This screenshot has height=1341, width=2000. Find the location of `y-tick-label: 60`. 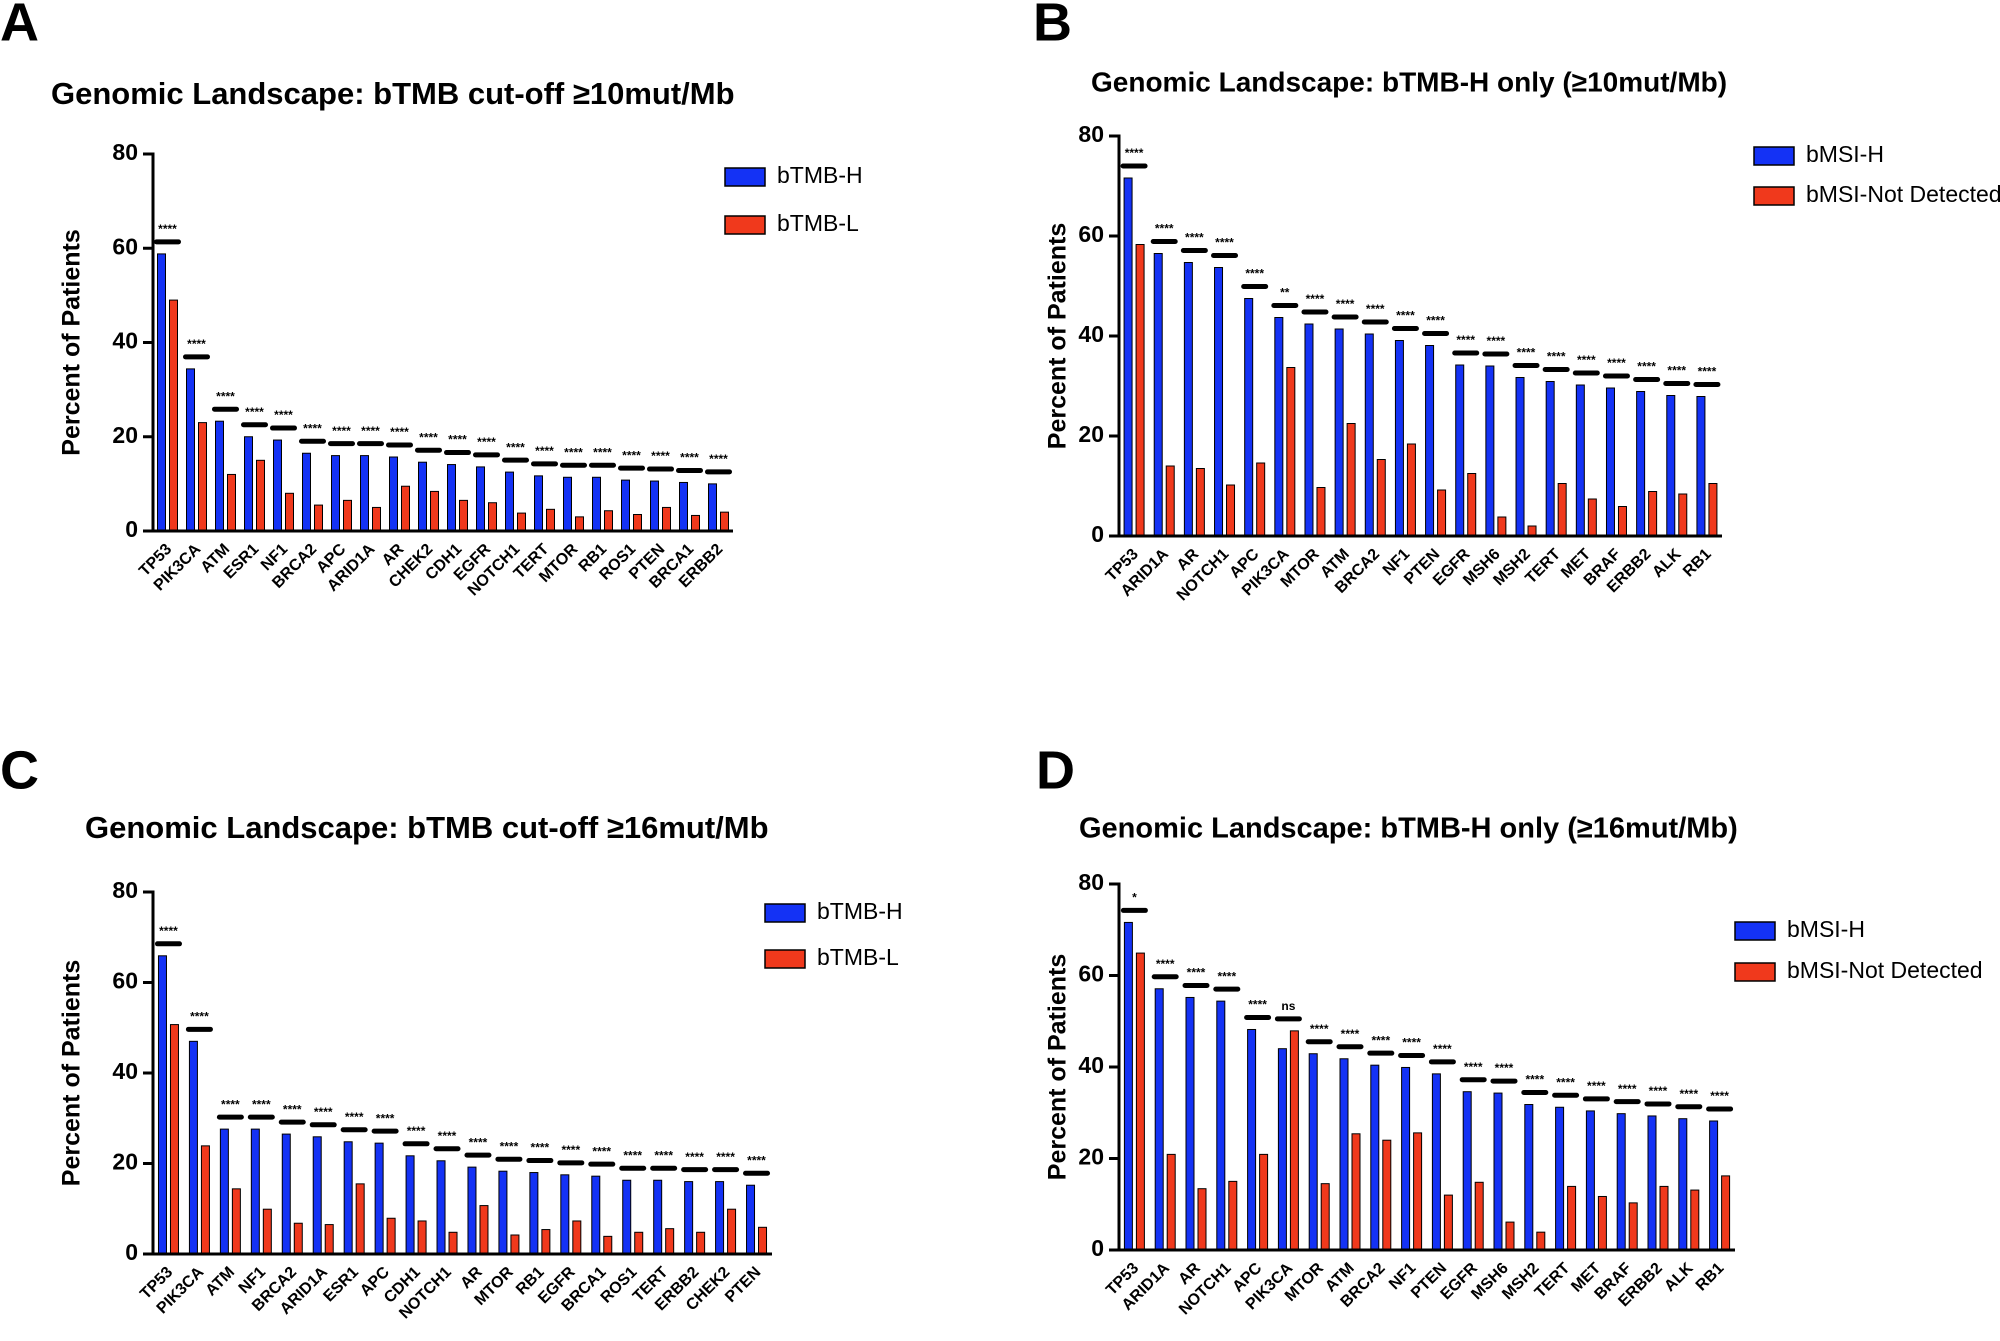

y-tick-label: 60 is located at coordinates (125, 981).